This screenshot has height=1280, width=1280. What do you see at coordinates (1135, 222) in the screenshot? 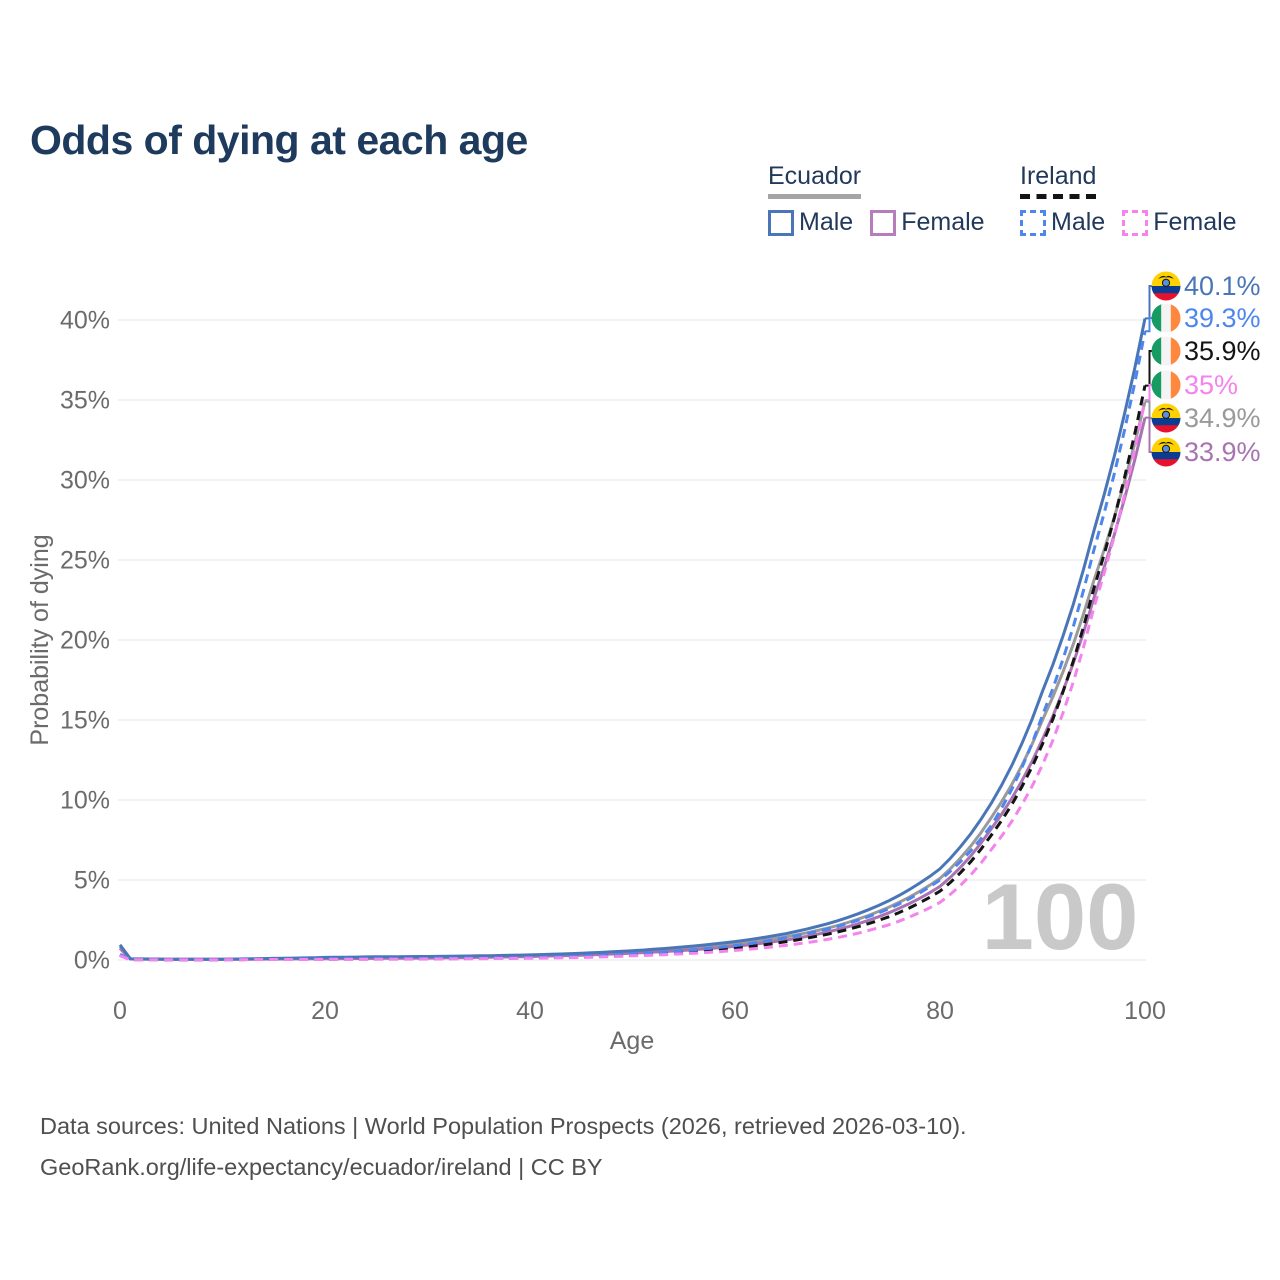
I see `ireland-female-swatch-icon` at bounding box center [1135, 222].